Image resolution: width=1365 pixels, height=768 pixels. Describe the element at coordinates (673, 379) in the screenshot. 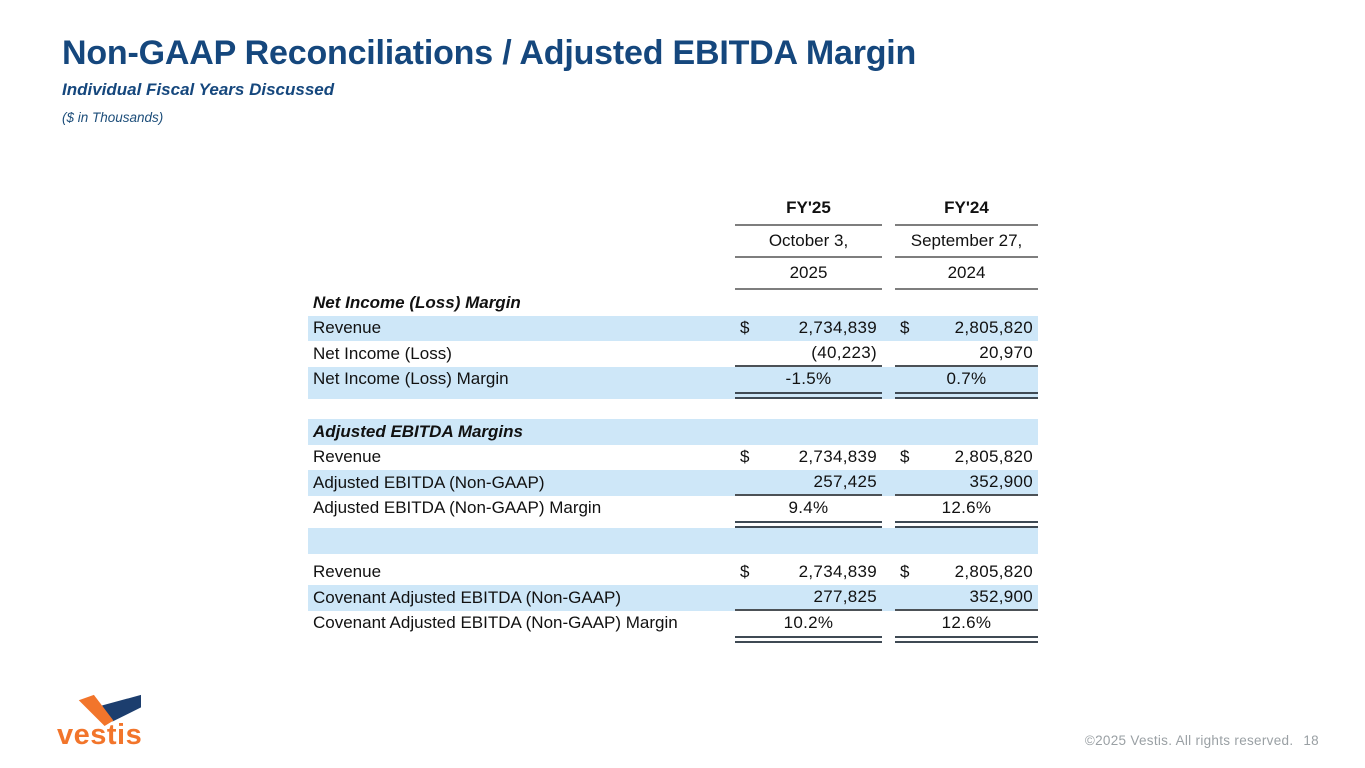

I see `table-row: Net Income (Loss) Margin -1.5% 0.7%` at that location.